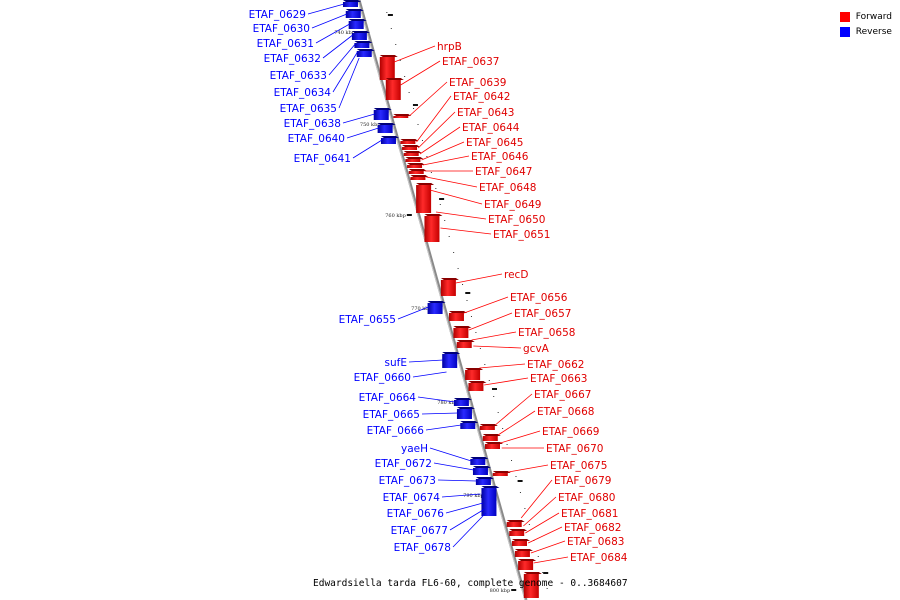 Image resolution: width=900 pixels, height=600 pixels. What do you see at coordinates (396, 431) in the screenshot?
I see `reverse-gene-label: ETAF_0666` at bounding box center [396, 431].